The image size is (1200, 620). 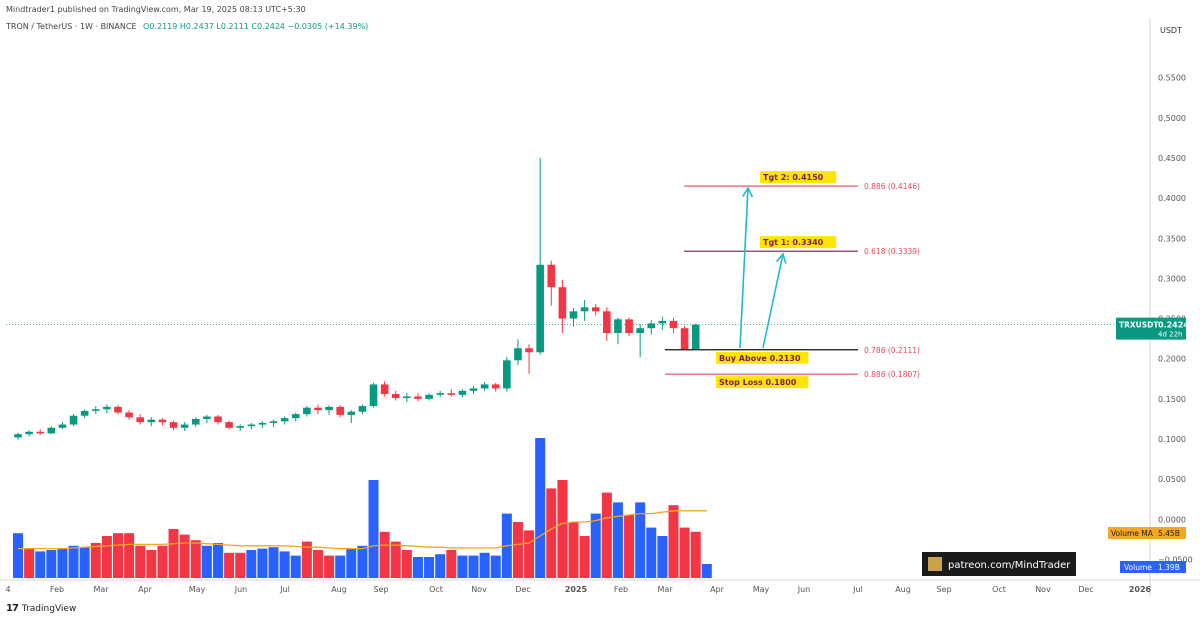 I want to click on buy-fib-label: 0.786 (0.2111), so click(x=892, y=350).